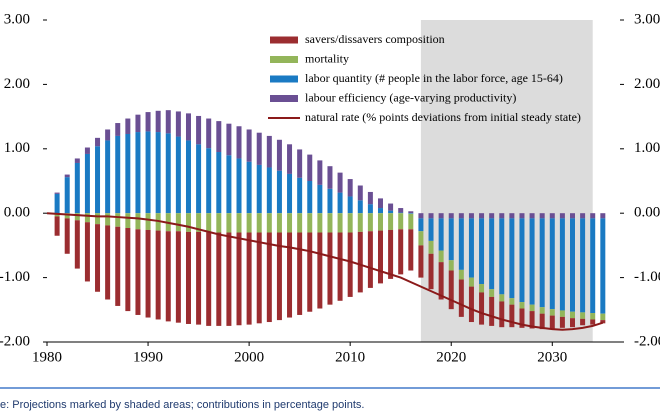  What do you see at coordinates (15, 277) in the screenshot?
I see `y-tick-label: -1.00` at bounding box center [15, 277].